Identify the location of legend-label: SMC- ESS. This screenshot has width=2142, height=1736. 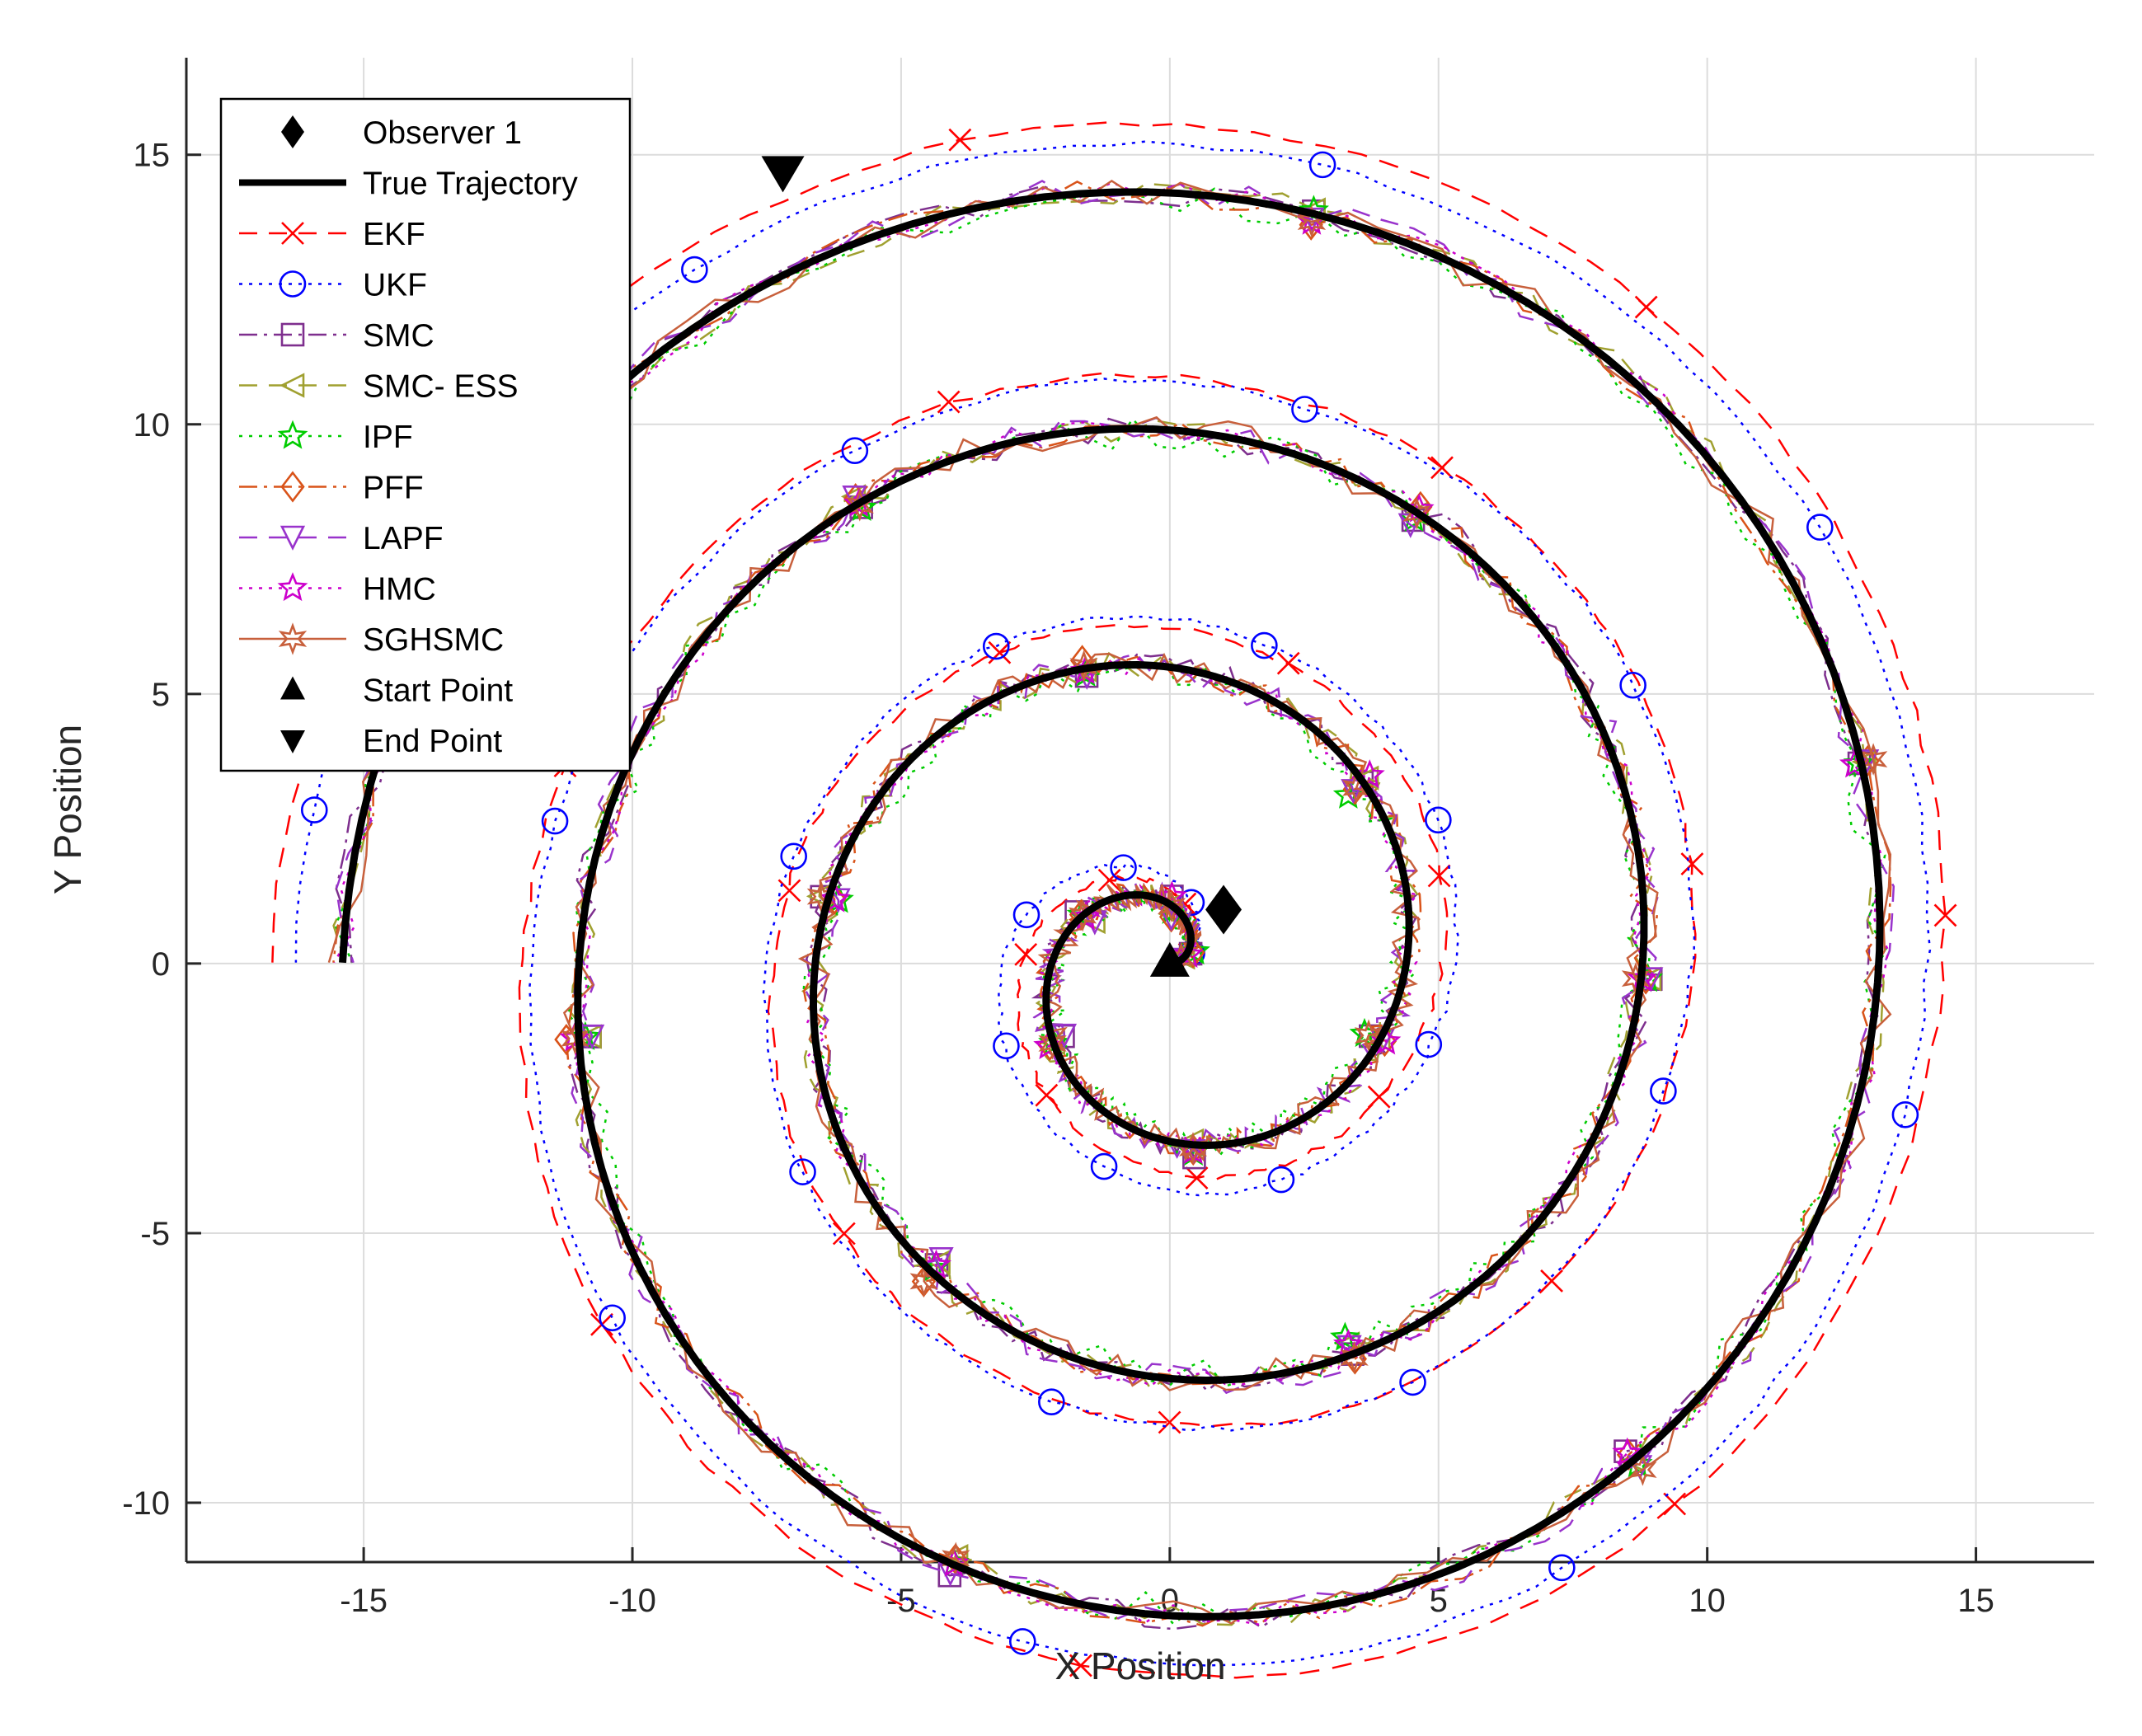
(441, 387).